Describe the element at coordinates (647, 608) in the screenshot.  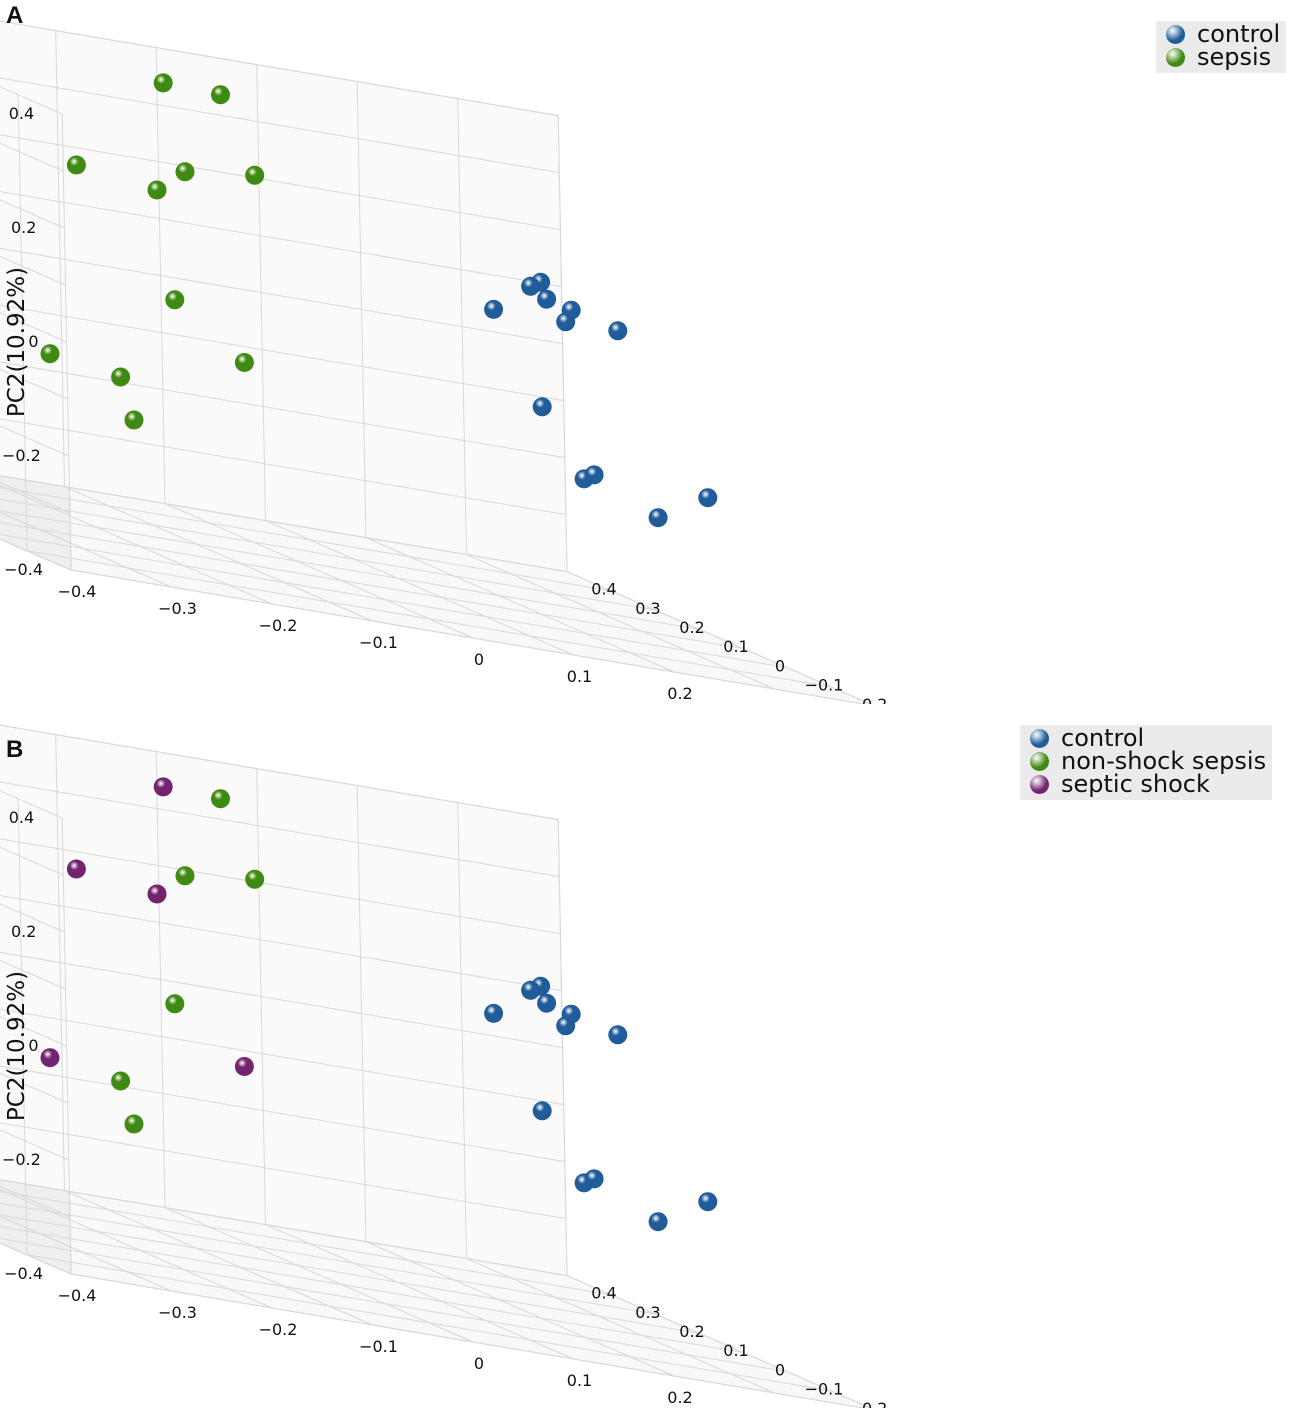
I see `z-tick-label: 0.3` at that location.